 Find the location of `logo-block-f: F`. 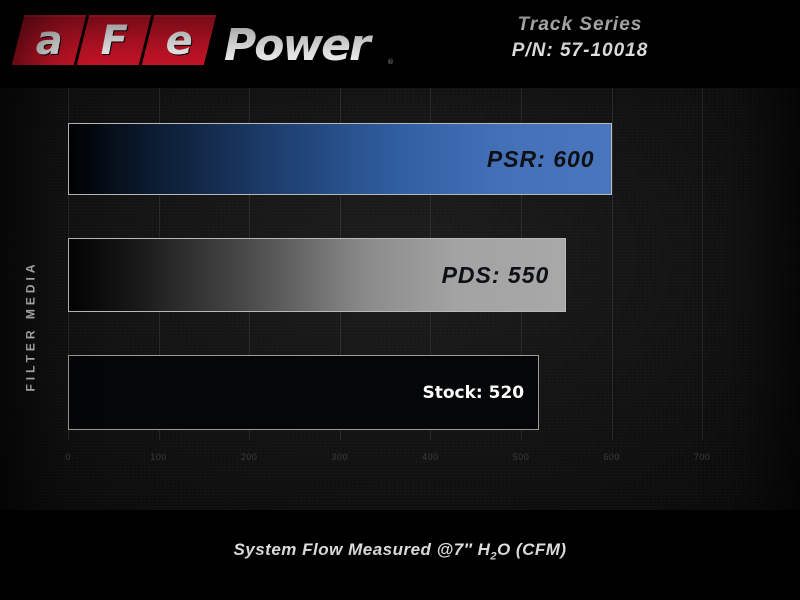

logo-block-f: F is located at coordinates (114, 40).